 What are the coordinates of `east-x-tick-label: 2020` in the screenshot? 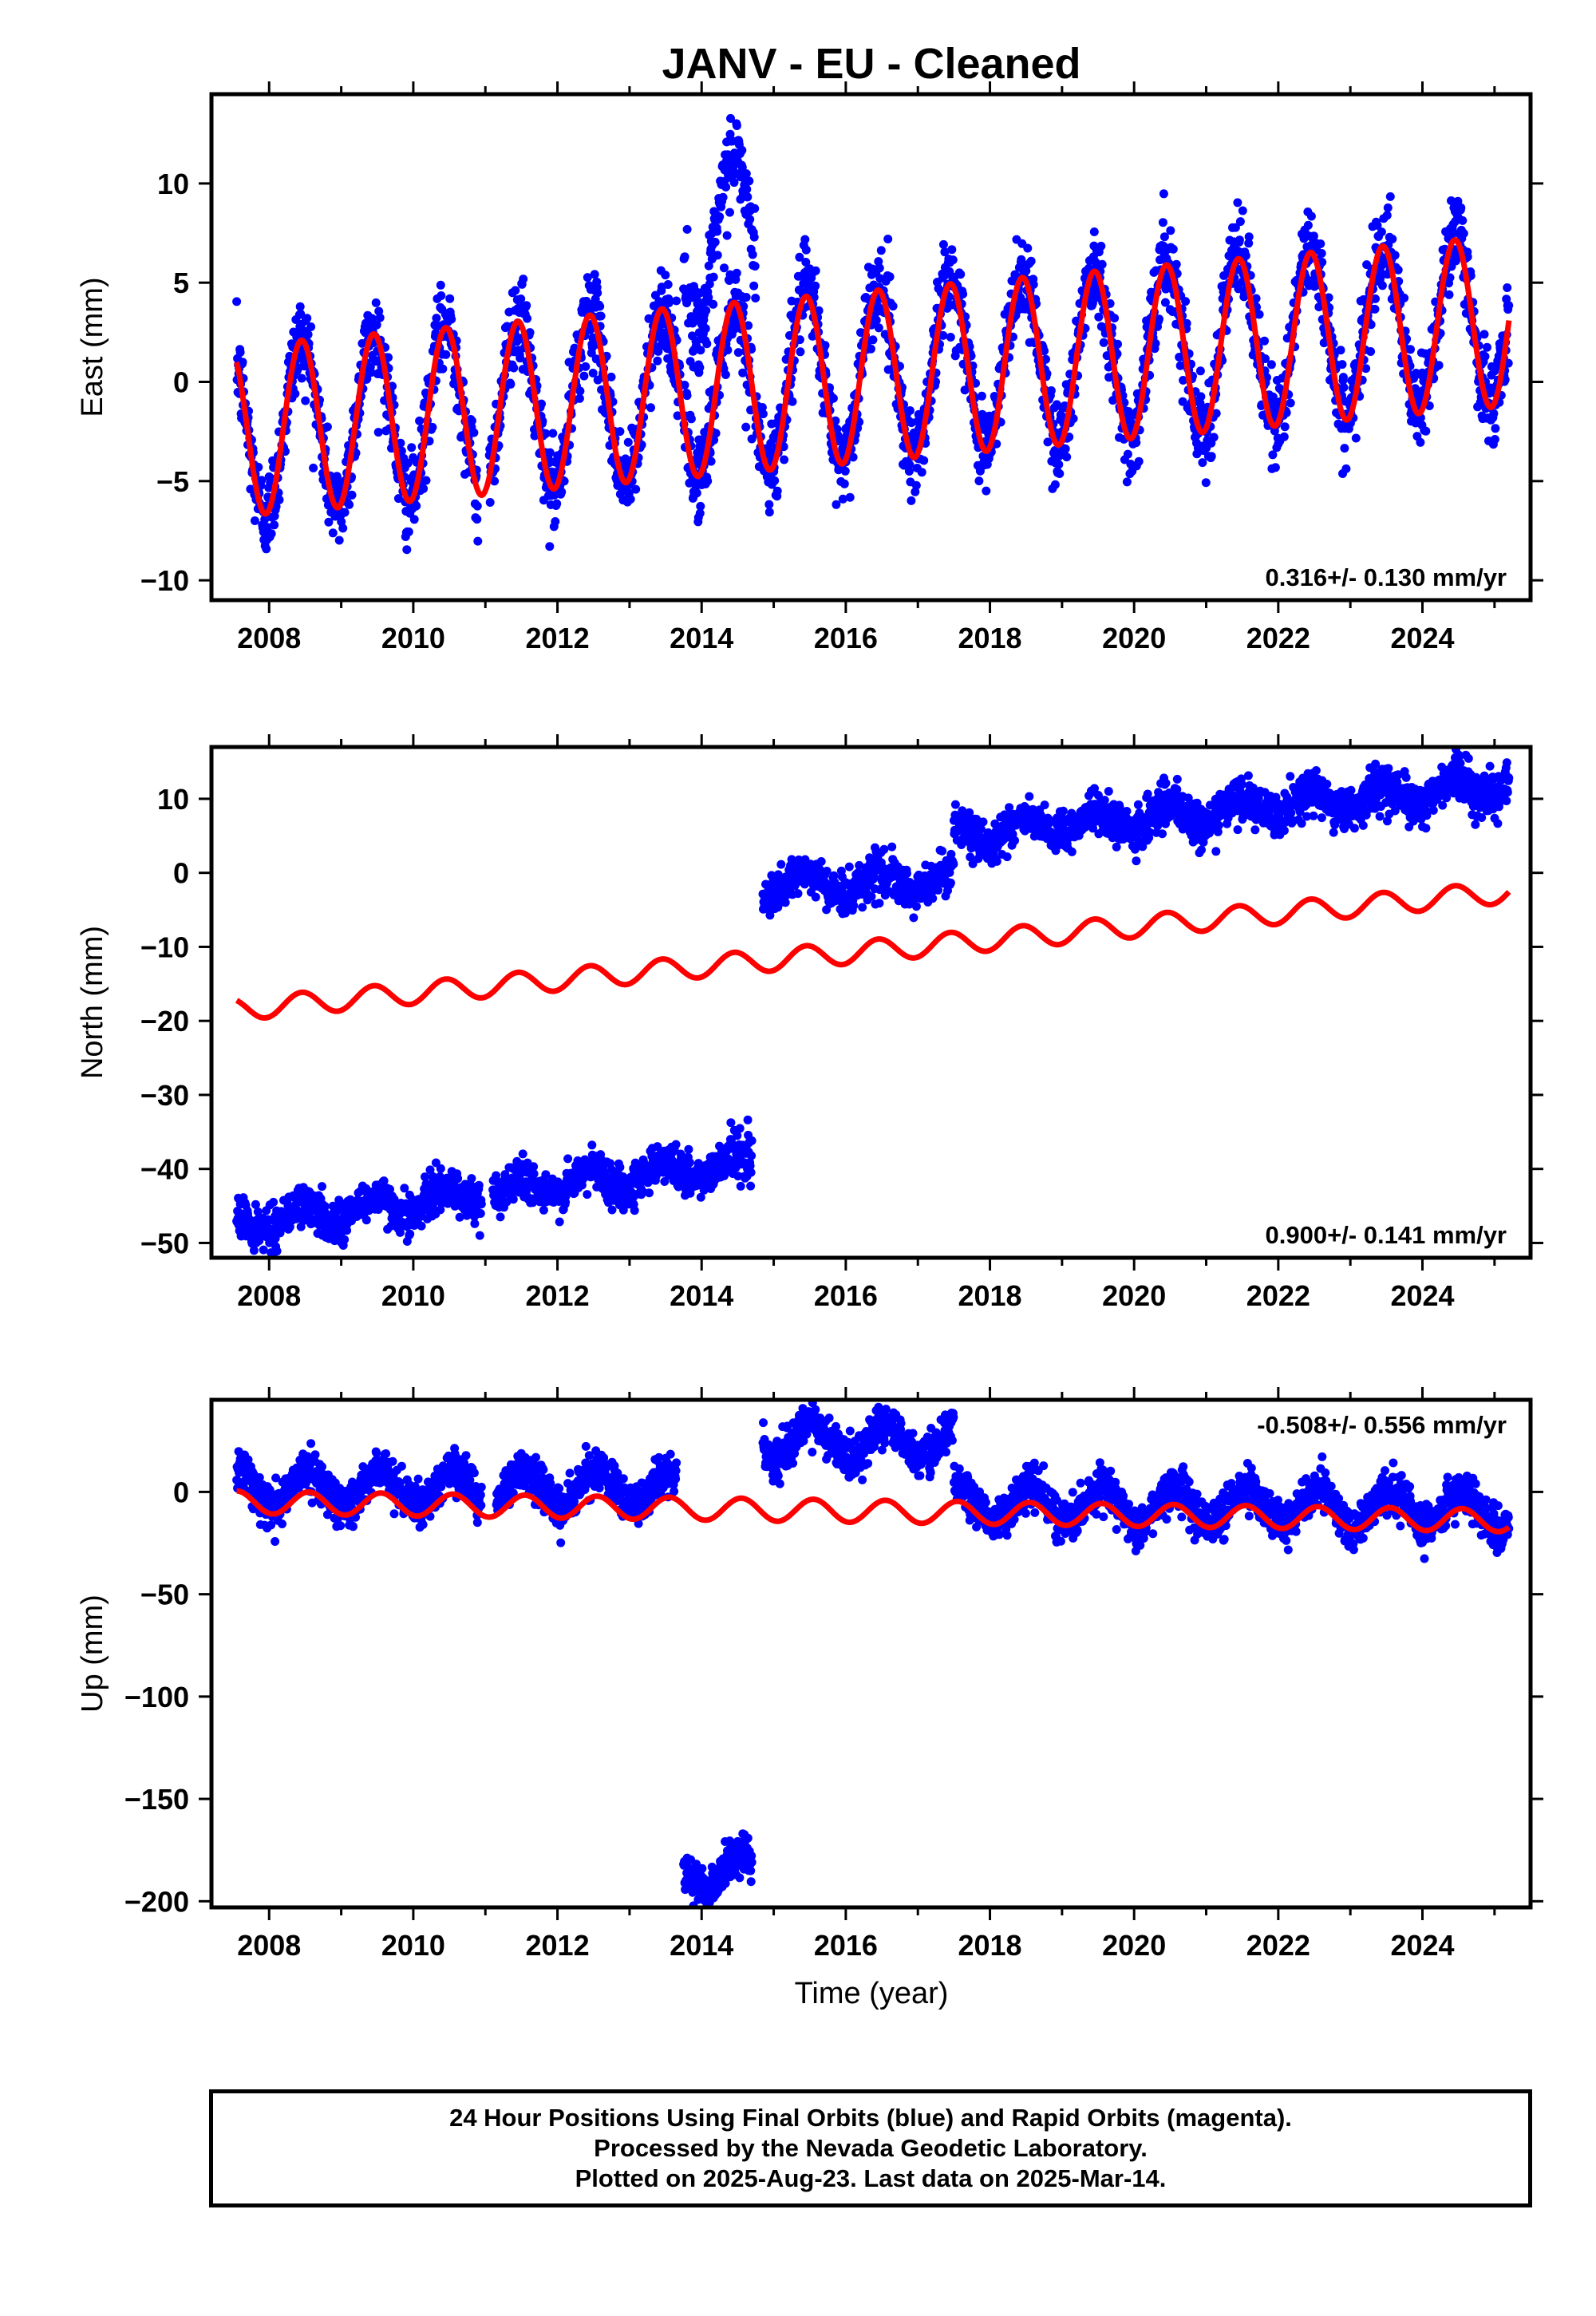 It's located at (1134, 638).